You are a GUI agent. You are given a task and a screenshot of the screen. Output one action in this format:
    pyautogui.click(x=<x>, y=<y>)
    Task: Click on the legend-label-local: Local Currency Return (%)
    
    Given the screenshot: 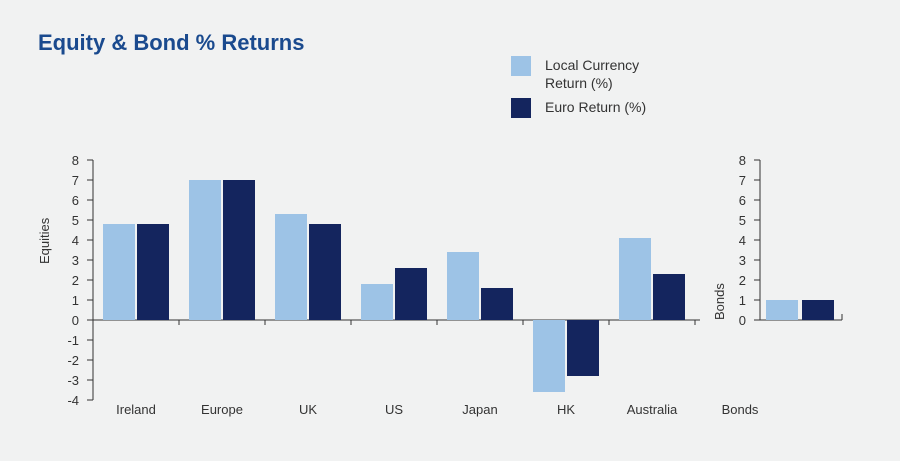 What is the action you would take?
    pyautogui.click(x=605, y=74)
    